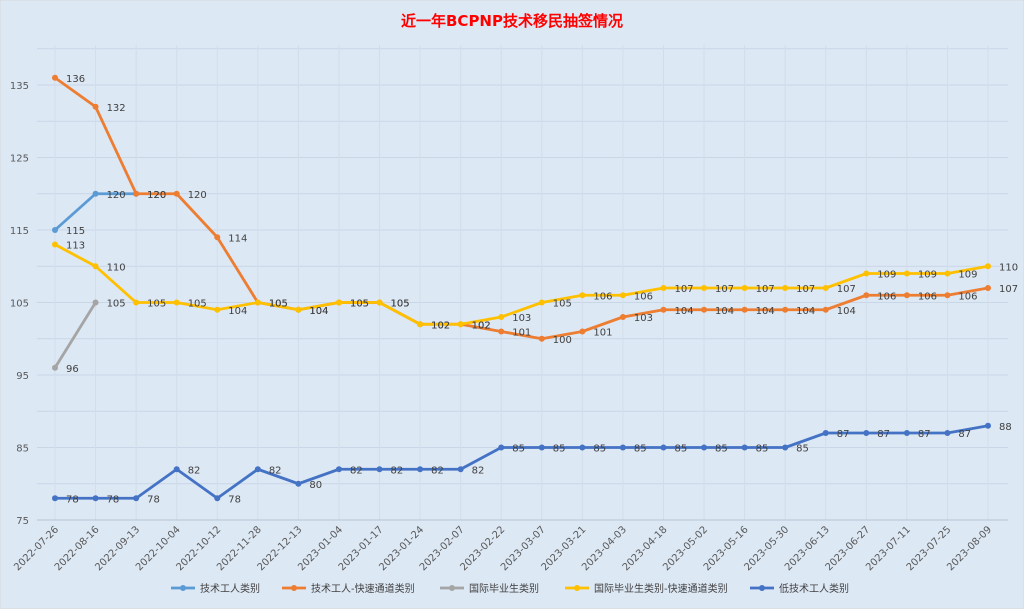 The image size is (1024, 609). What do you see at coordinates (814, 588) in the screenshot?
I see `legend-label: 低技术工人类别` at bounding box center [814, 588].